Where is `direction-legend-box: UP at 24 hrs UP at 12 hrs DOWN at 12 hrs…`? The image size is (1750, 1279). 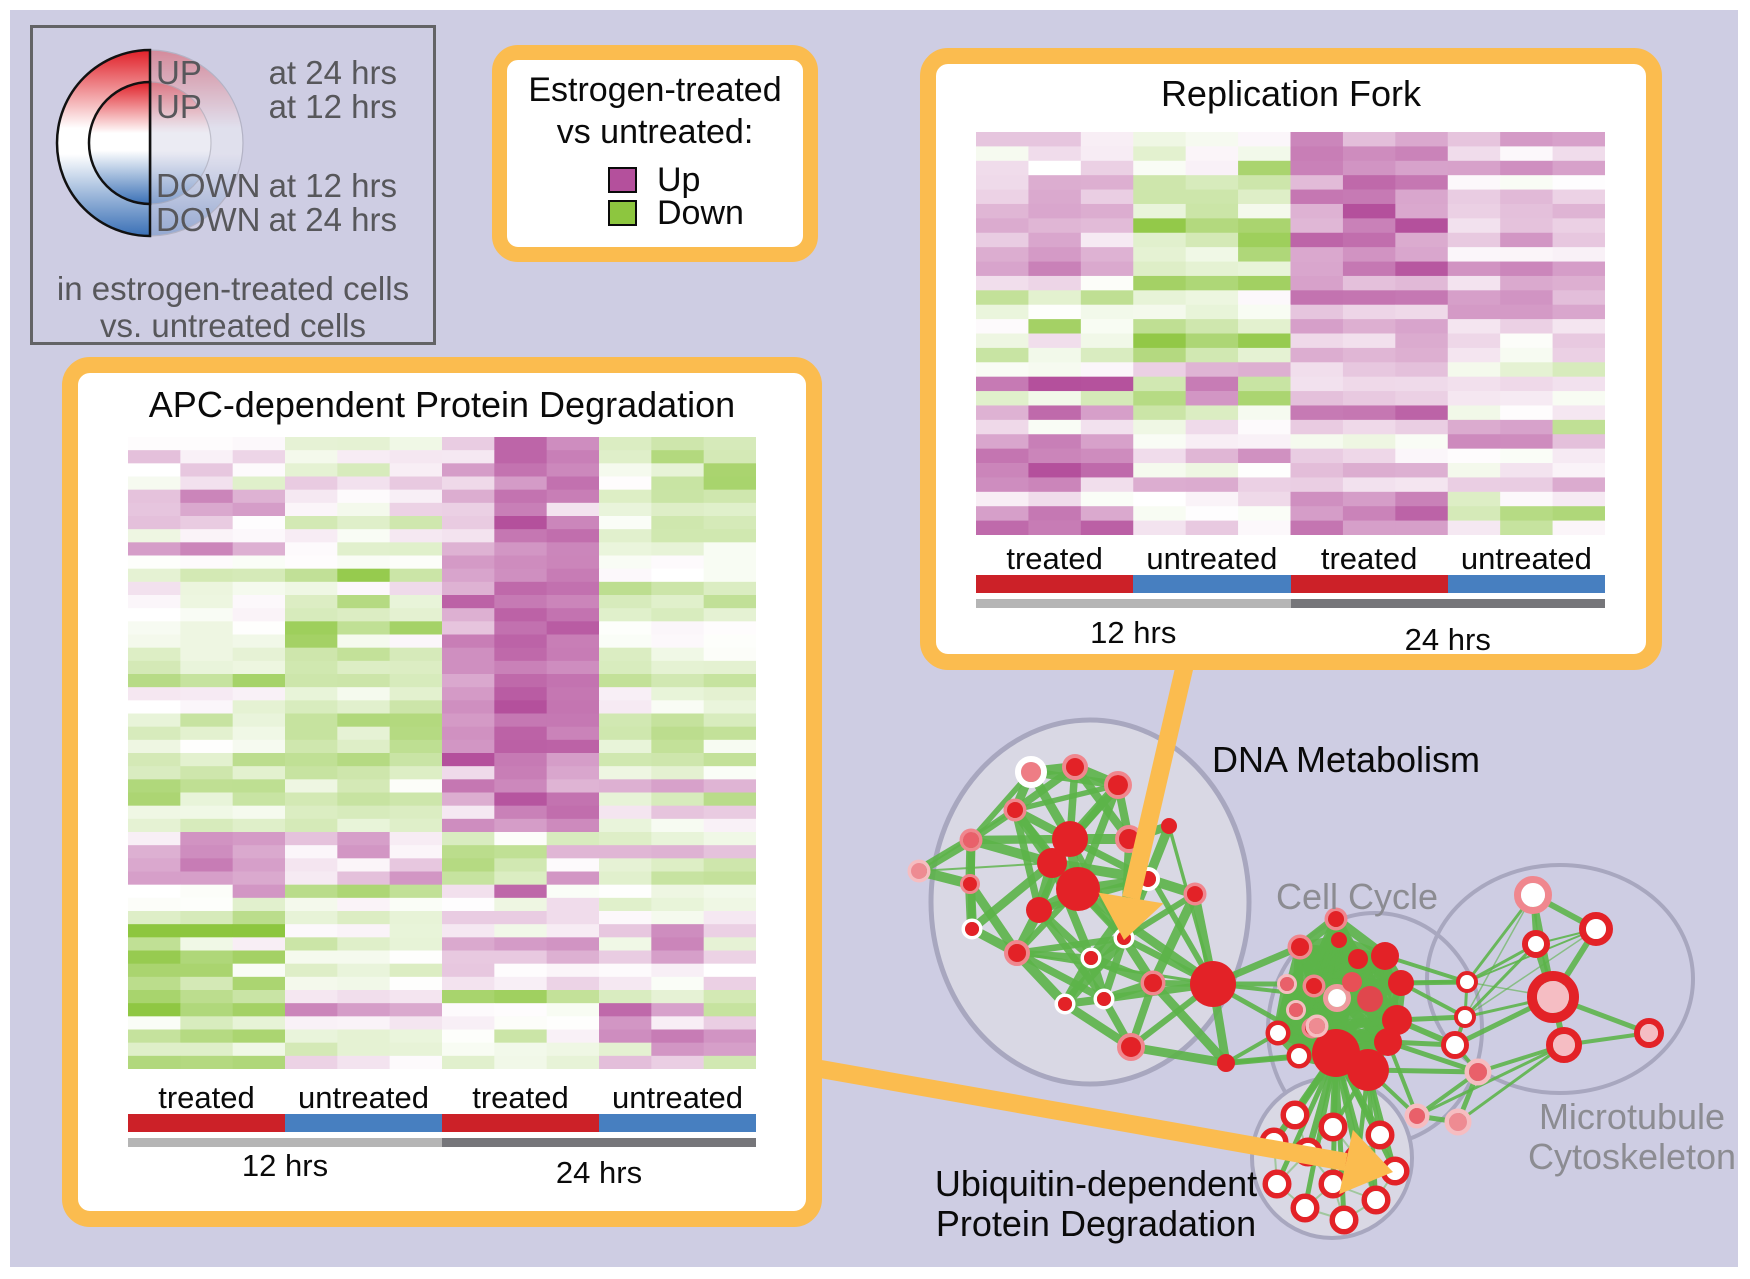
direction-legend-box: UP at 24 hrs UP at 12 hrs DOWN at 12 hrs… is located at coordinates (233, 185).